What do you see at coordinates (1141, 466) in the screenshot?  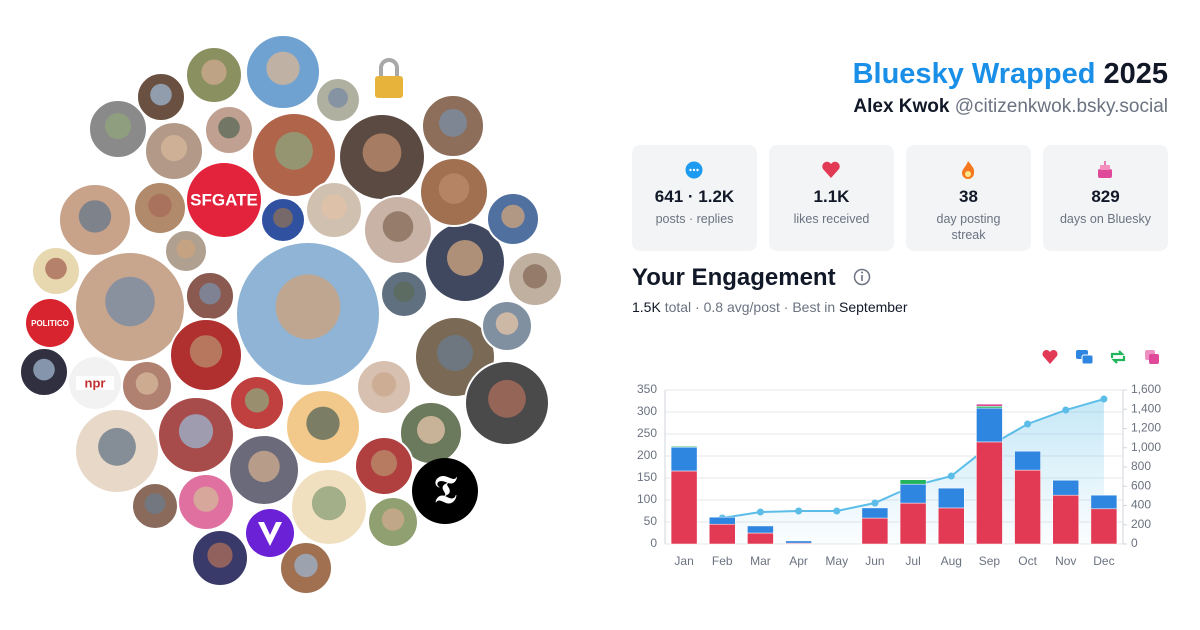 I see `y2-tick-label: 800` at bounding box center [1141, 466].